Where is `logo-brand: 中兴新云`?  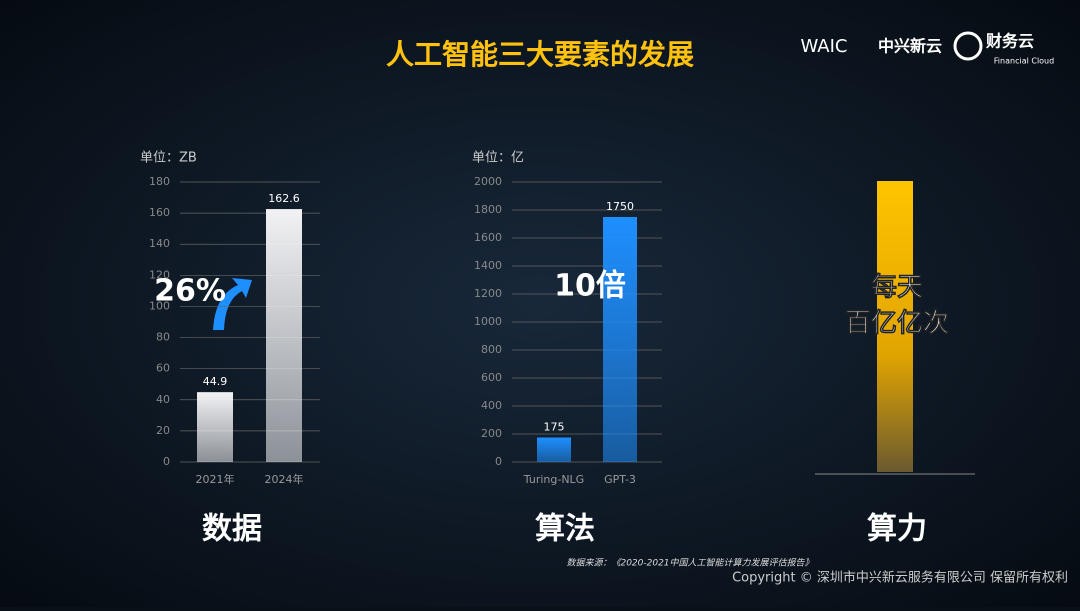
logo-brand: 中兴新云 is located at coordinates (910, 46).